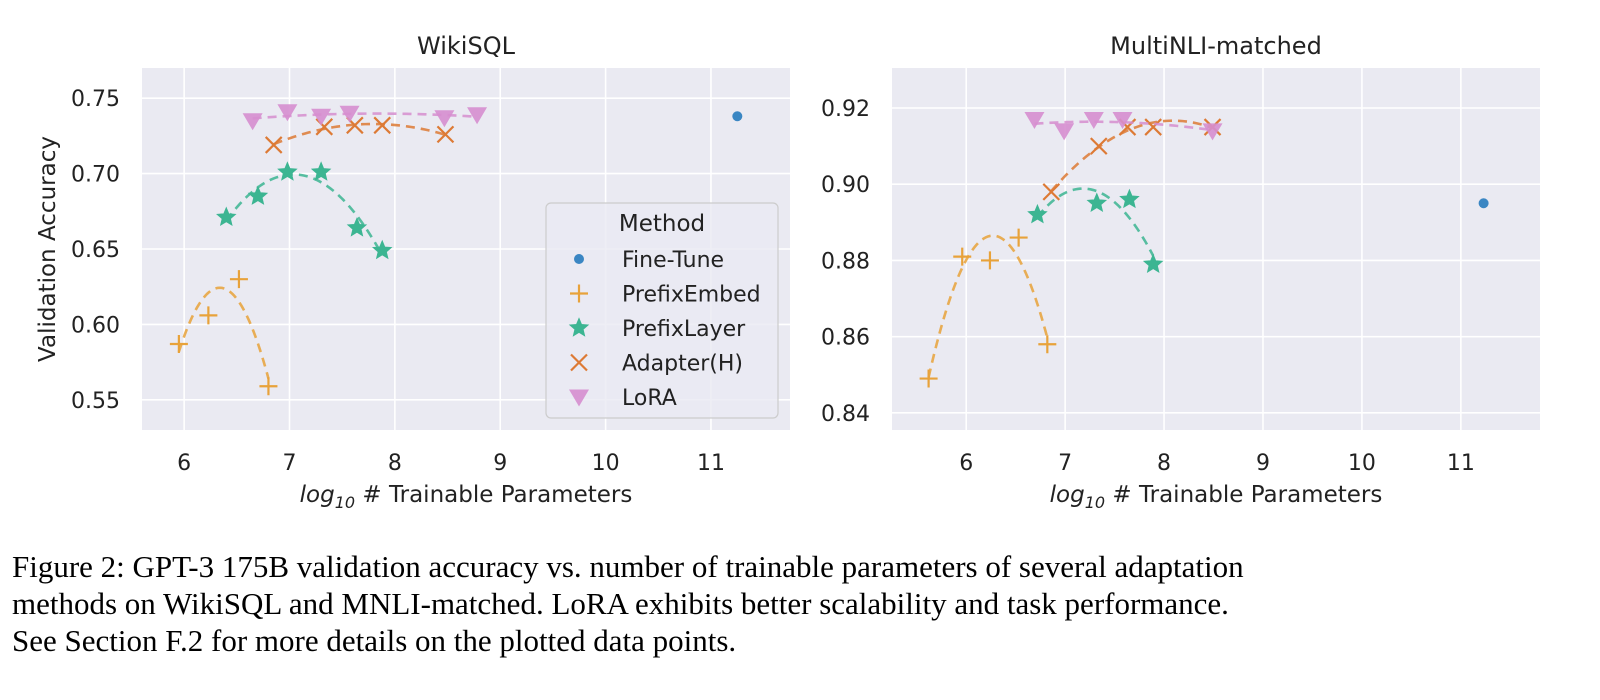  Describe the element at coordinates (845, 109) in the screenshot. I see `y-tick-label: 0.92` at that location.